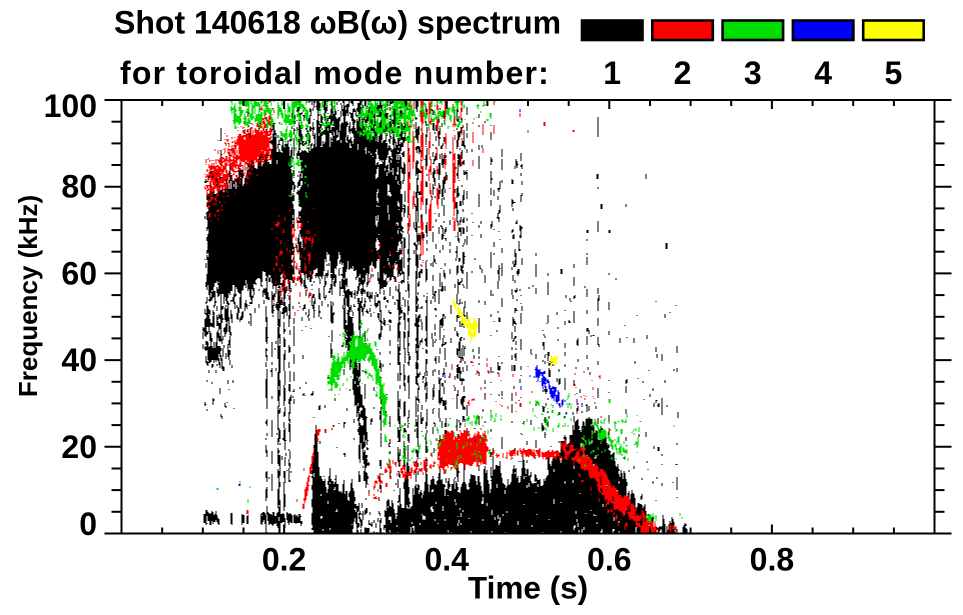 The width and height of the screenshot is (963, 615). Describe the element at coordinates (88, 524) in the screenshot. I see `svg-text: 0` at that location.